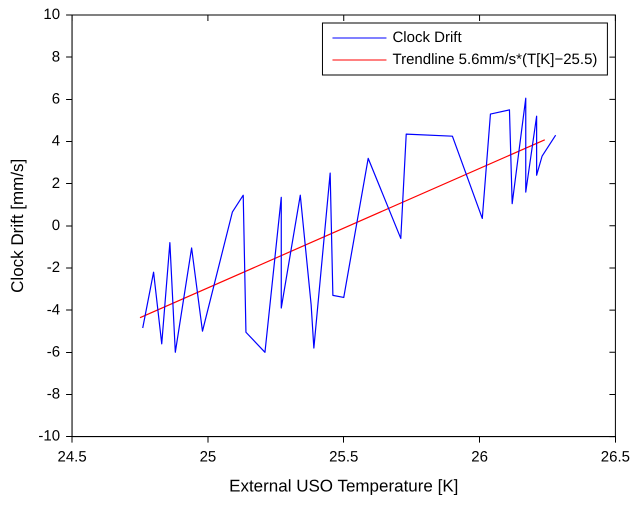  What do you see at coordinates (427, 37) in the screenshot?
I see `legend-label: Clock Drift` at bounding box center [427, 37].